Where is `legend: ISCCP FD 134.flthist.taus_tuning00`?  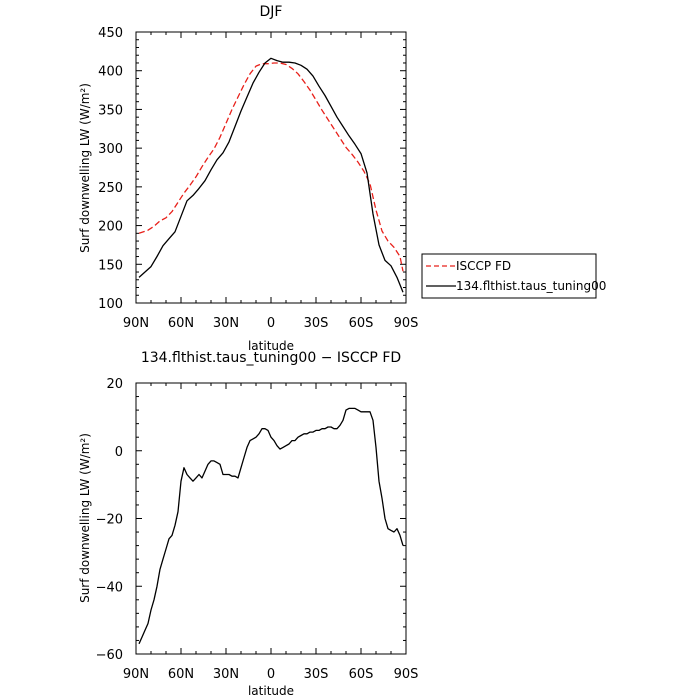
legend: ISCCP FD 134.flthist.taus_tuning00 is located at coordinates (513, 276).